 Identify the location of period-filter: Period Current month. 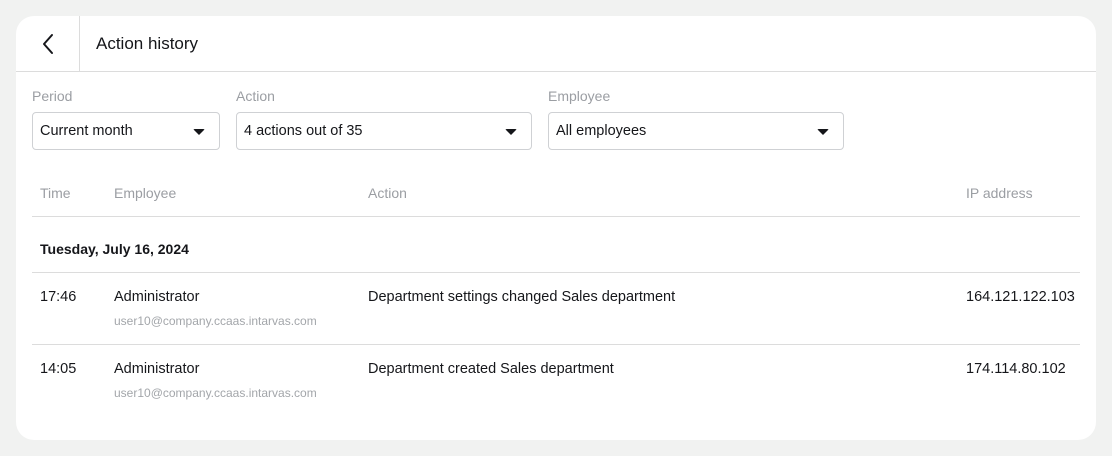
(126, 119).